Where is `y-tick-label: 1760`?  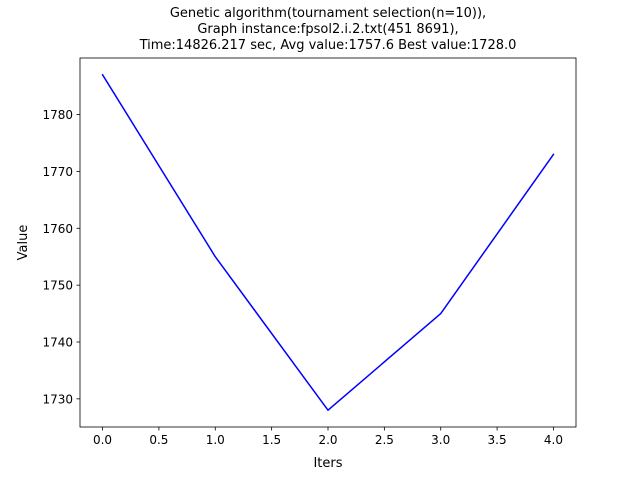
y-tick-label: 1760 is located at coordinates (57, 229).